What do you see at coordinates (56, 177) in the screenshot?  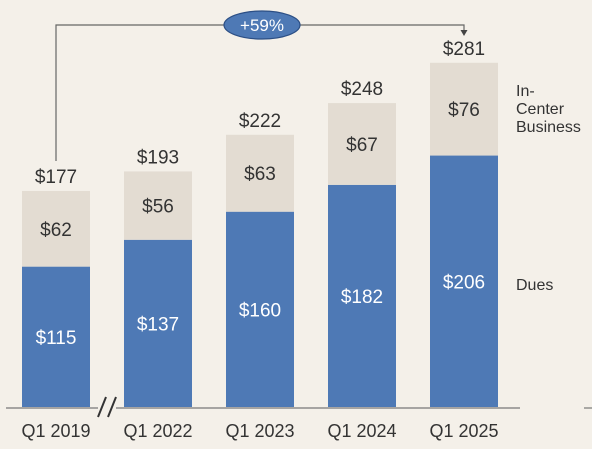 I see `total-label-0: $177` at bounding box center [56, 177].